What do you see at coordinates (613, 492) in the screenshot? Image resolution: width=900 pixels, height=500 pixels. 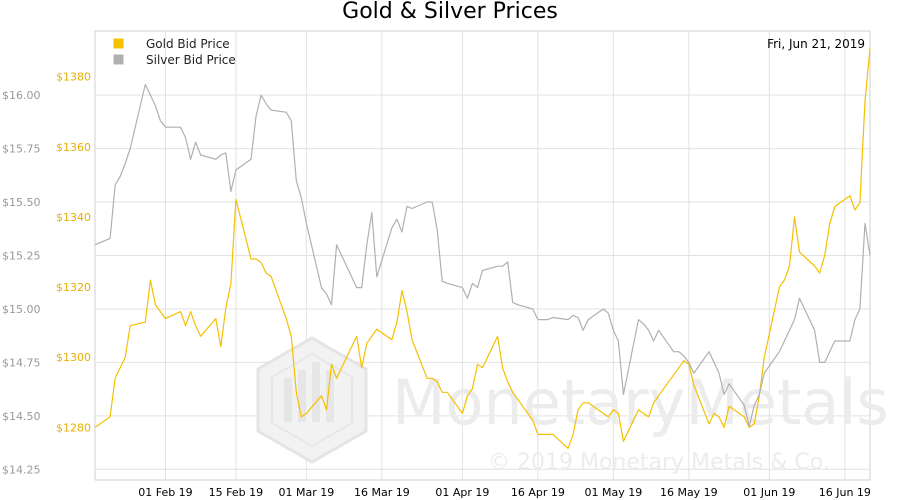 I see `x-tick-label: 01 May 19` at bounding box center [613, 492].